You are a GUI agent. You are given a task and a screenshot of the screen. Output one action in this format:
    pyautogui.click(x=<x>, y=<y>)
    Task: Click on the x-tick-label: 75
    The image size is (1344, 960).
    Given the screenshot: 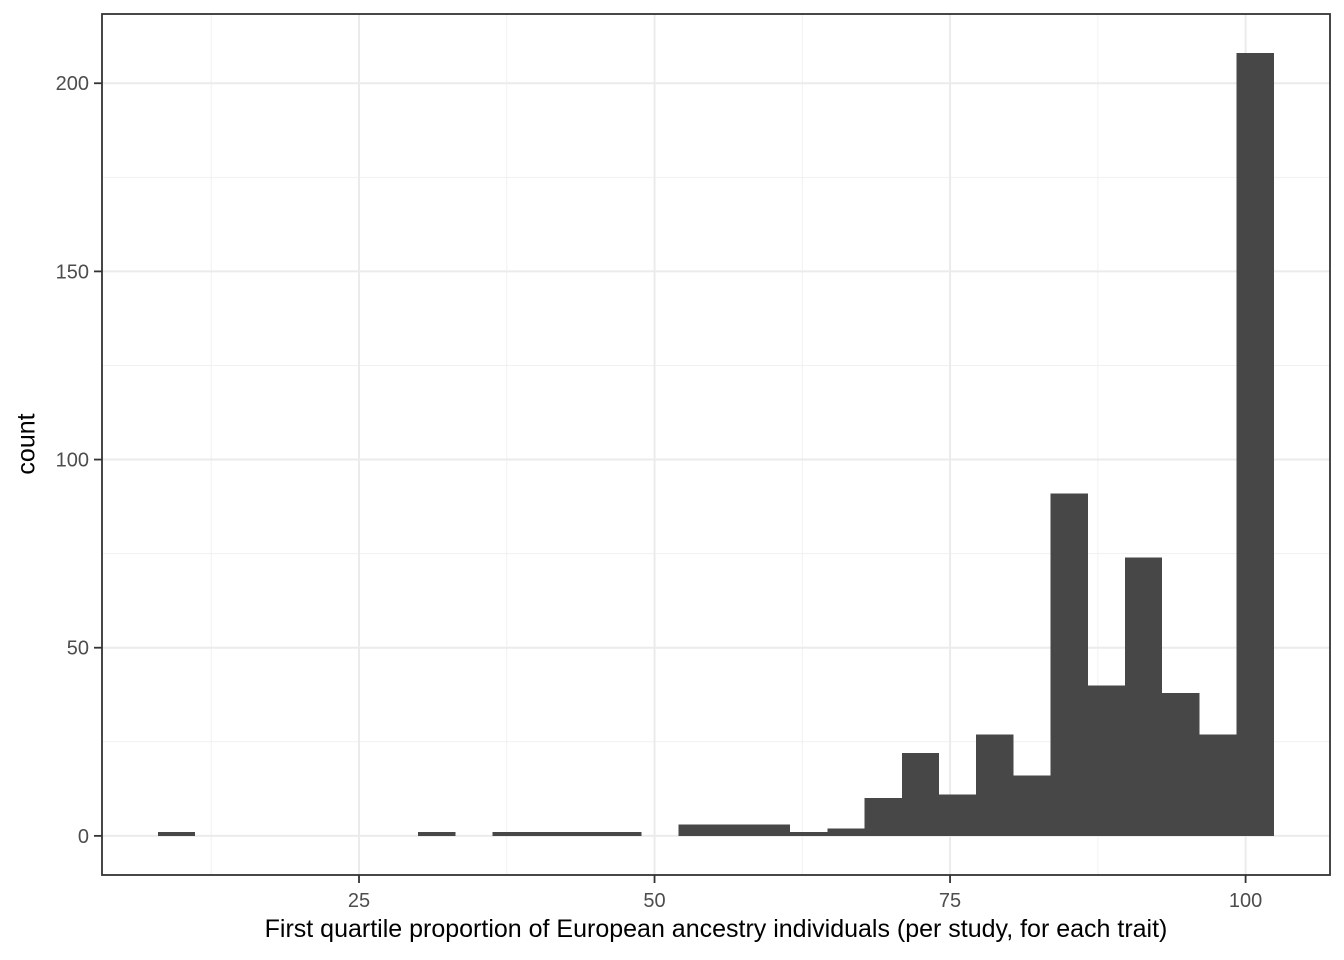 What is the action you would take?
    pyautogui.click(x=950, y=901)
    